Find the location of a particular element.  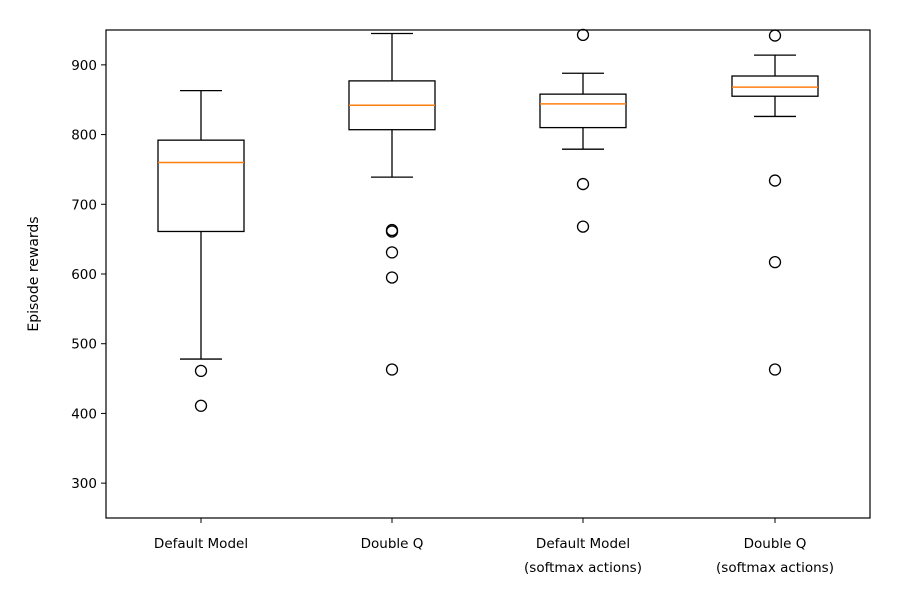

y-tick-label: 500 is located at coordinates (84, 345).